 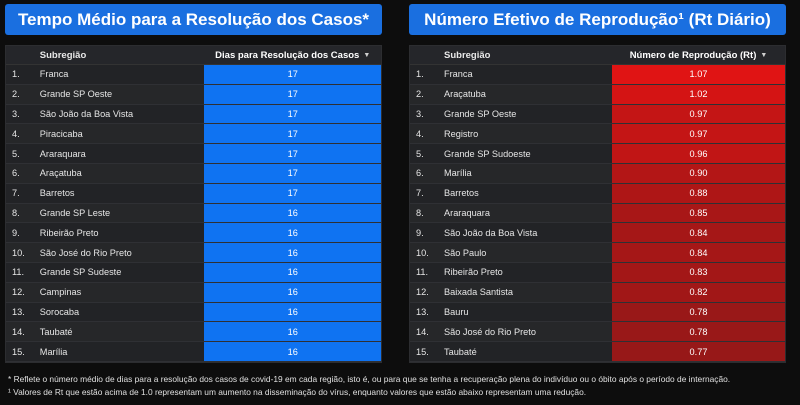 I want to click on row-subregion: Franca, so click(x=458, y=74).